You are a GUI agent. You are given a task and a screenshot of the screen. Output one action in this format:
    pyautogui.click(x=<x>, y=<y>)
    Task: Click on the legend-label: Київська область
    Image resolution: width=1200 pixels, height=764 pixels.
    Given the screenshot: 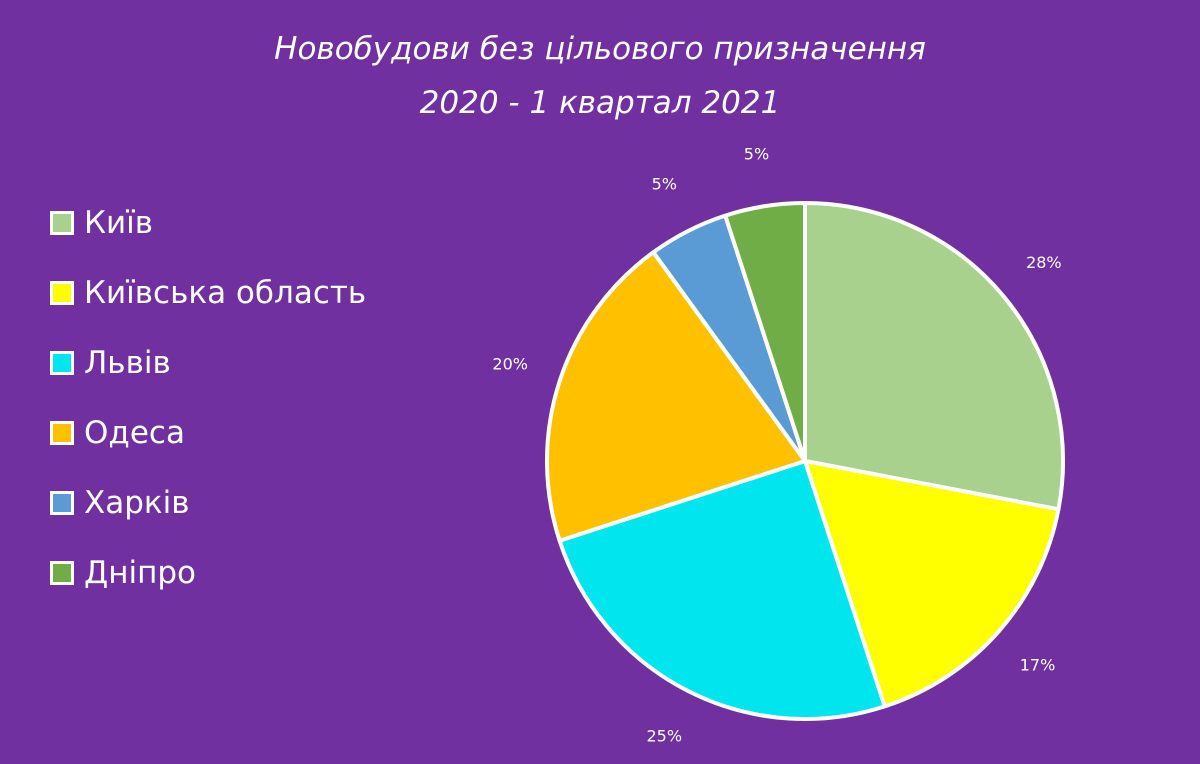 What is the action you would take?
    pyautogui.click(x=225, y=293)
    